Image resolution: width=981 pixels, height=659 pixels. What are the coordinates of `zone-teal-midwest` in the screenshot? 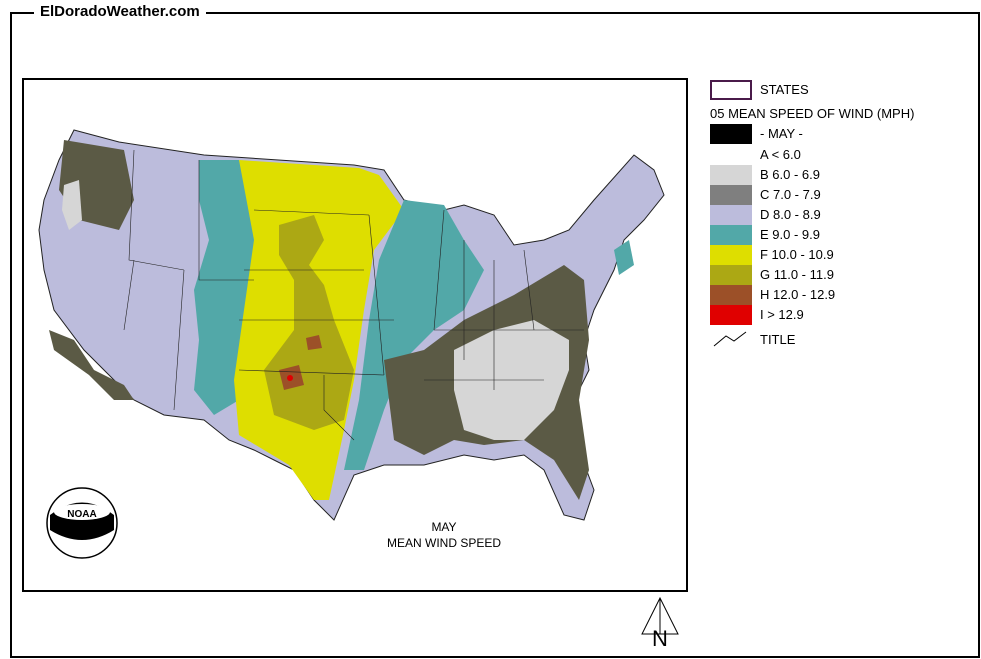 It's located at (414, 335).